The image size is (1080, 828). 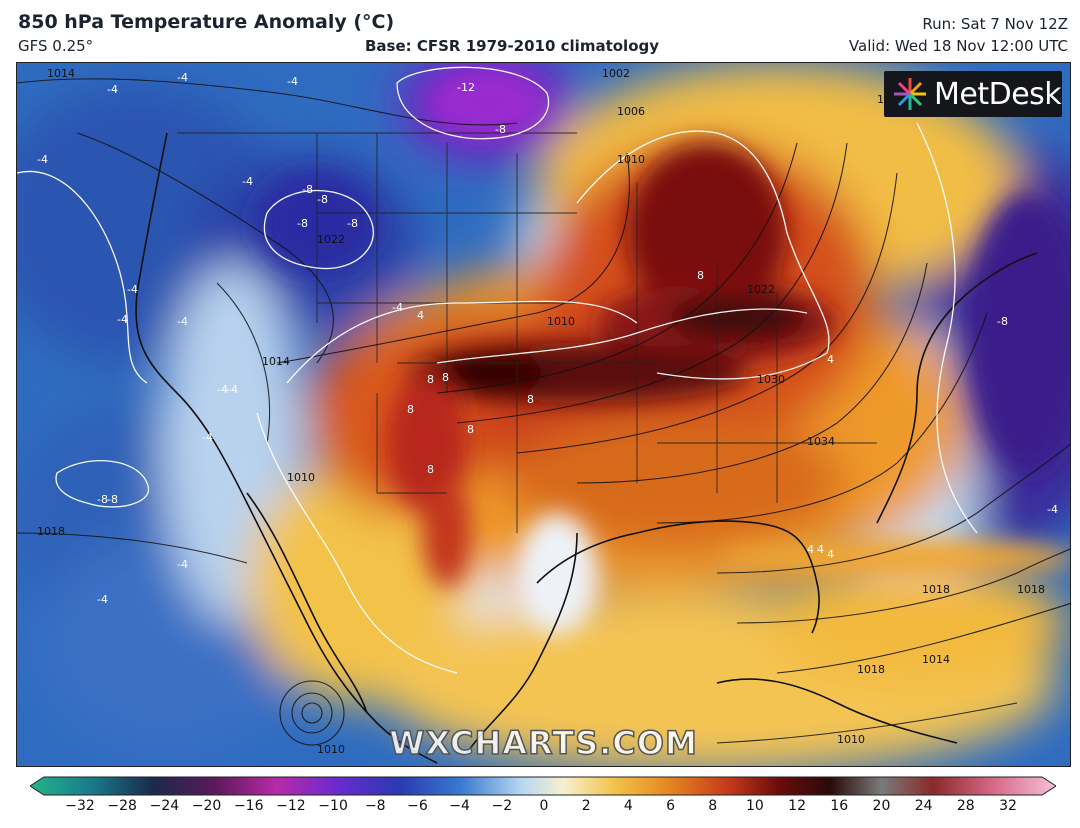 I want to click on climatology-base-label: Base: CFSR 1979-2010 climatology, so click(x=512, y=46).